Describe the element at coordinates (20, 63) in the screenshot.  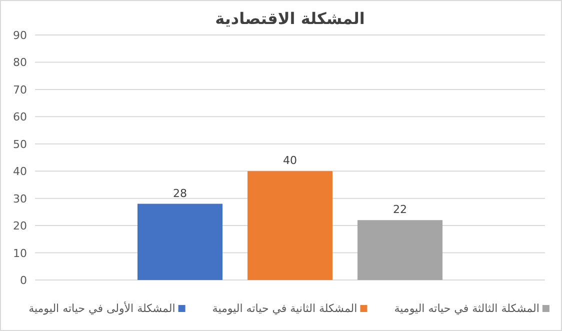
I see `y-tick-label: 80` at that location.